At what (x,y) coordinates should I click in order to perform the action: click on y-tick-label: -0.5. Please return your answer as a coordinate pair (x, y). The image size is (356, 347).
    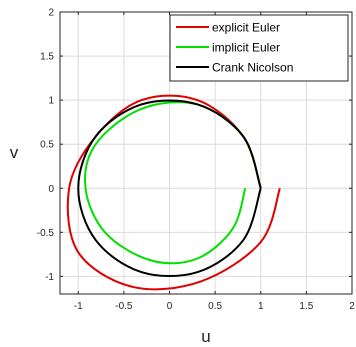
    Looking at the image, I should click on (46, 233).